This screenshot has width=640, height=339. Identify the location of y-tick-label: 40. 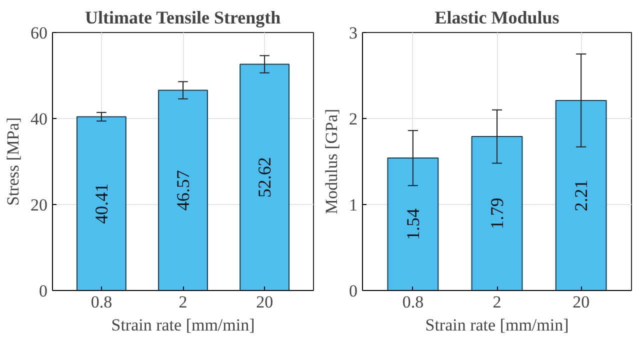
(39, 119).